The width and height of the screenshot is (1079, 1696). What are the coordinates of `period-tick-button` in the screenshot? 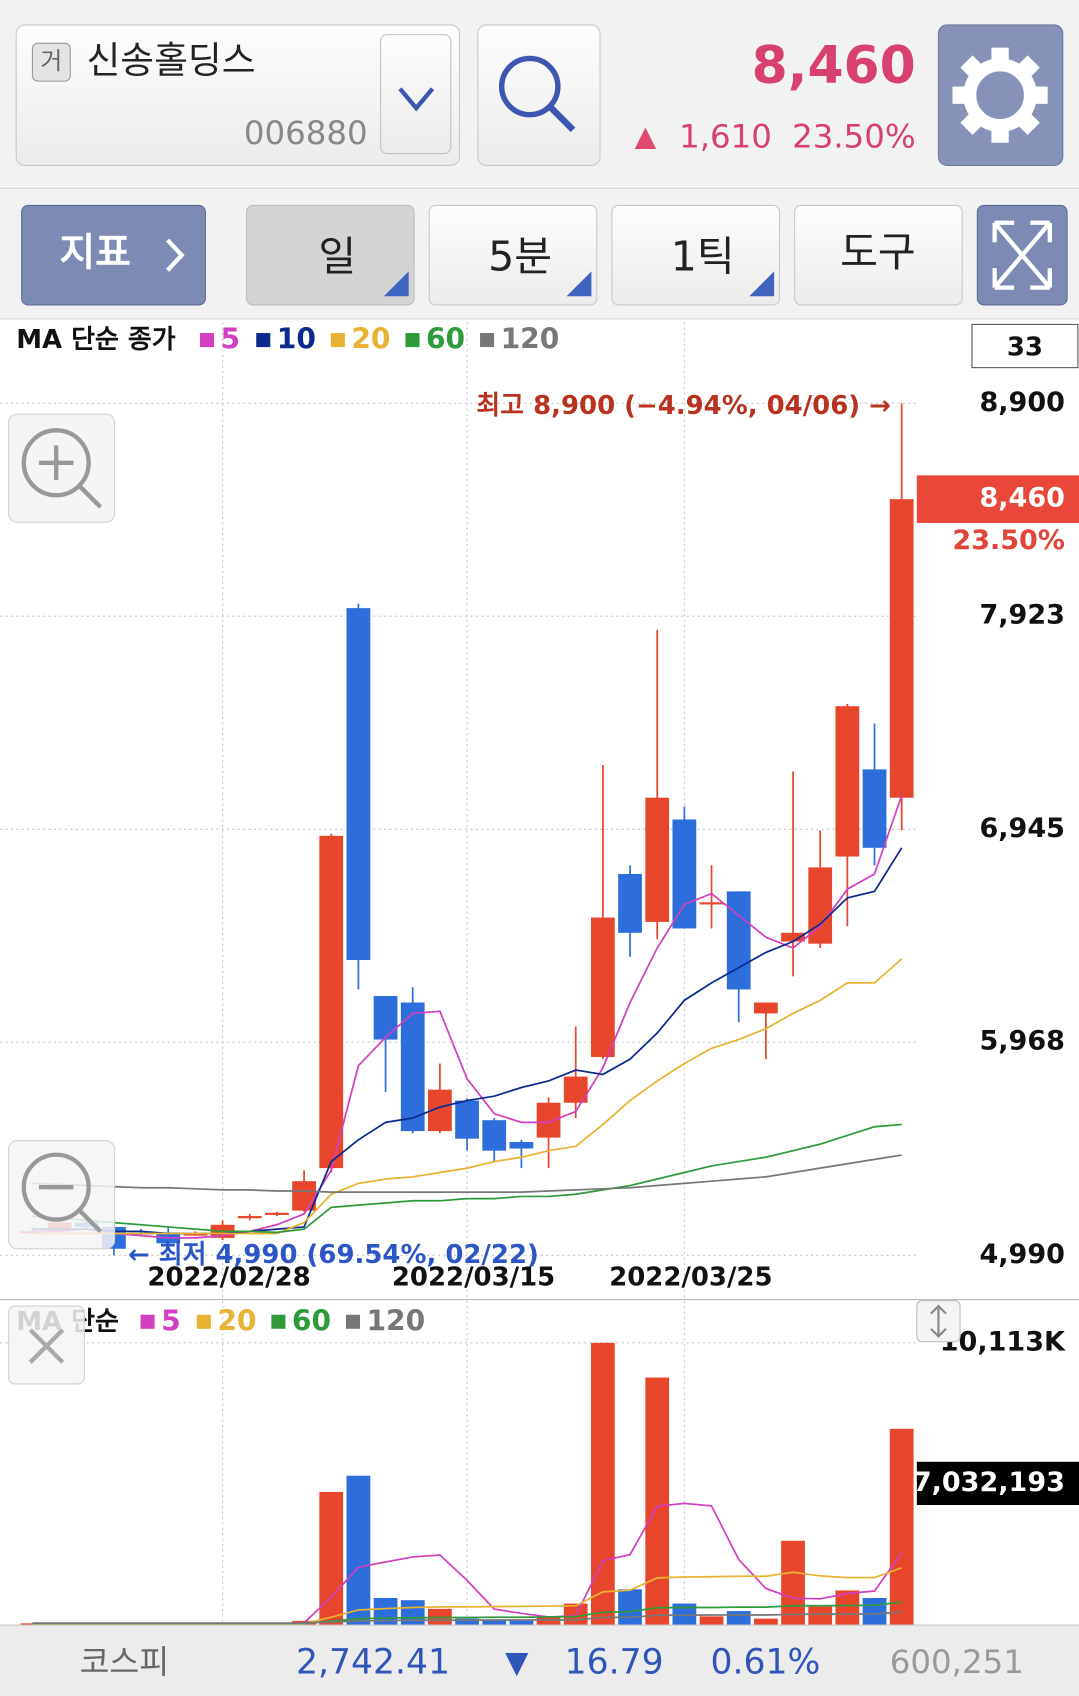 It's located at (696, 255).